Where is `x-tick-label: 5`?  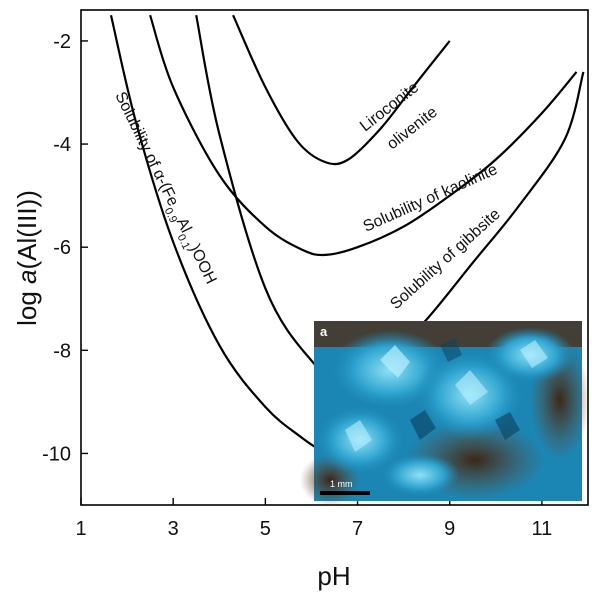
x-tick-label: 5 is located at coordinates (265, 529).